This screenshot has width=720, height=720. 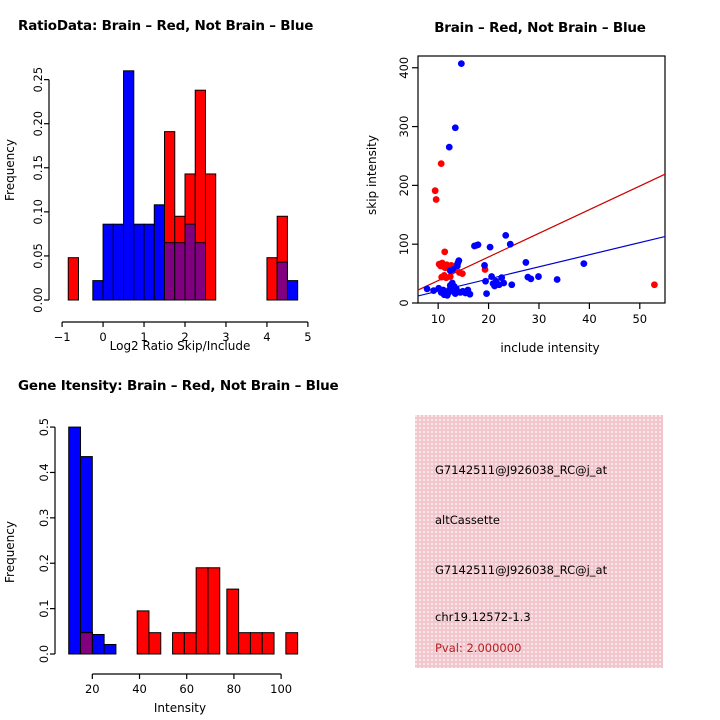 I want to click on panel-ratio-title: RatioData: Brain – Red, Not Brain – Blue, so click(x=166, y=26).